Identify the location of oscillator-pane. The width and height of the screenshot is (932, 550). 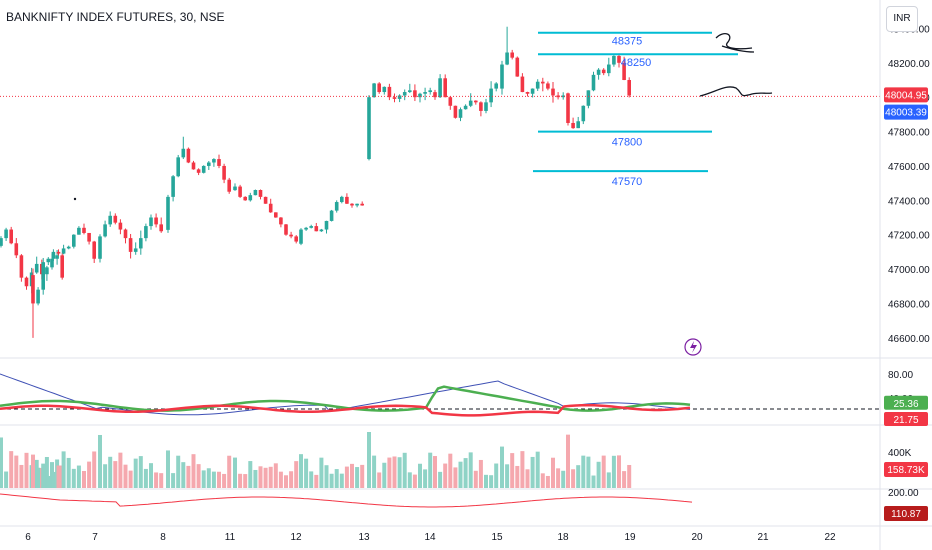
(440, 395).